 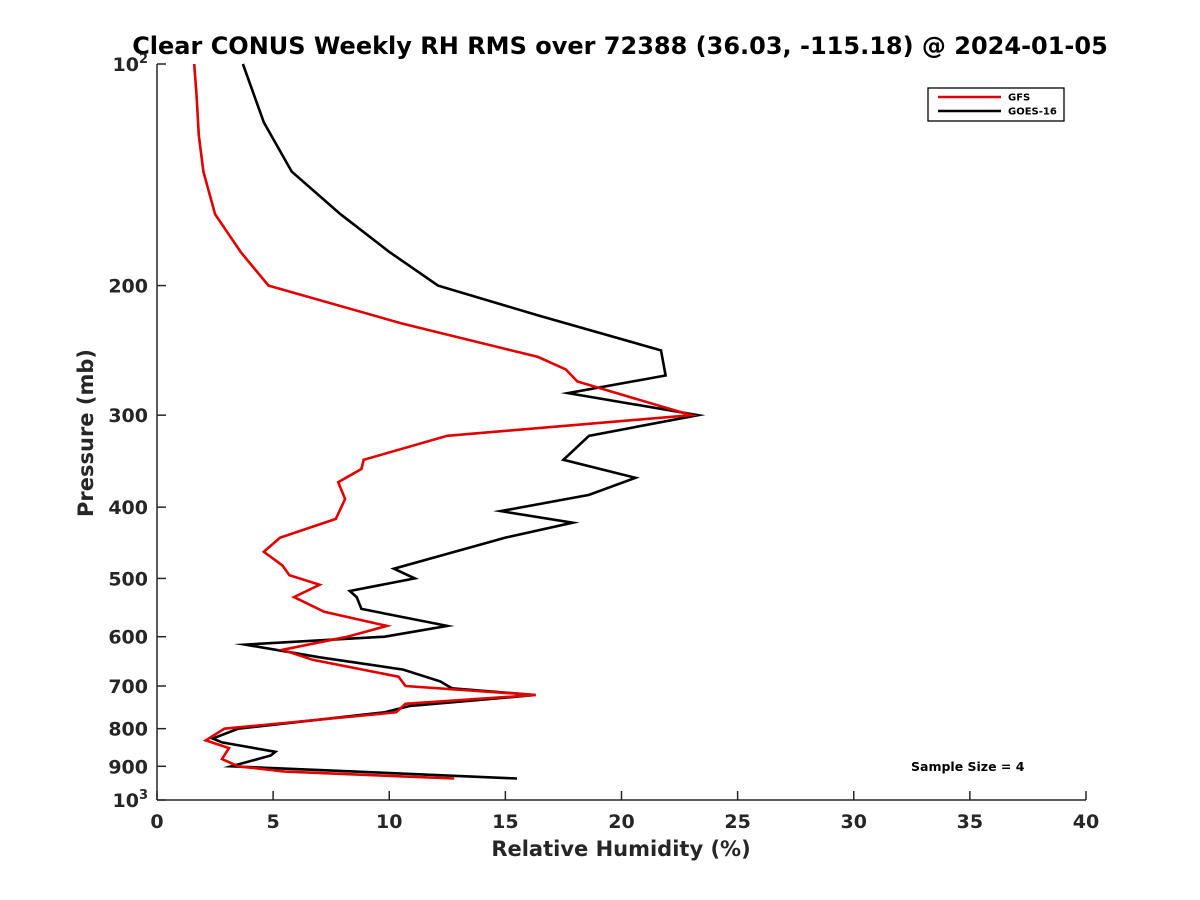 What do you see at coordinates (128, 508) in the screenshot?
I see `y-tick-label: 400` at bounding box center [128, 508].